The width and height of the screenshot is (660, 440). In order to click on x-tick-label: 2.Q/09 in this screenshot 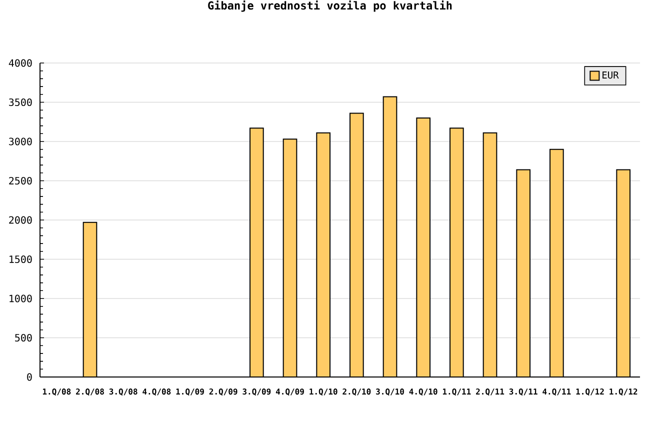, I will do `click(223, 392)`.